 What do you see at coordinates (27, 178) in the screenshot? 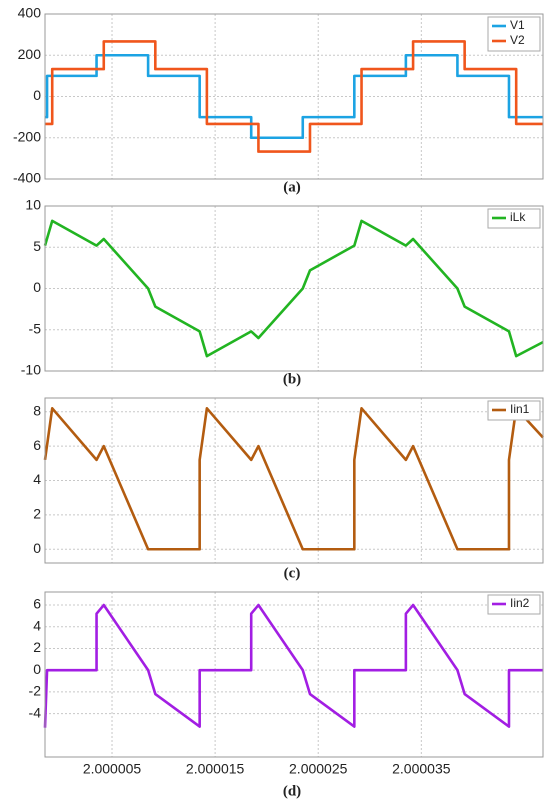
I see `y-tick-label: -400` at bounding box center [27, 178].